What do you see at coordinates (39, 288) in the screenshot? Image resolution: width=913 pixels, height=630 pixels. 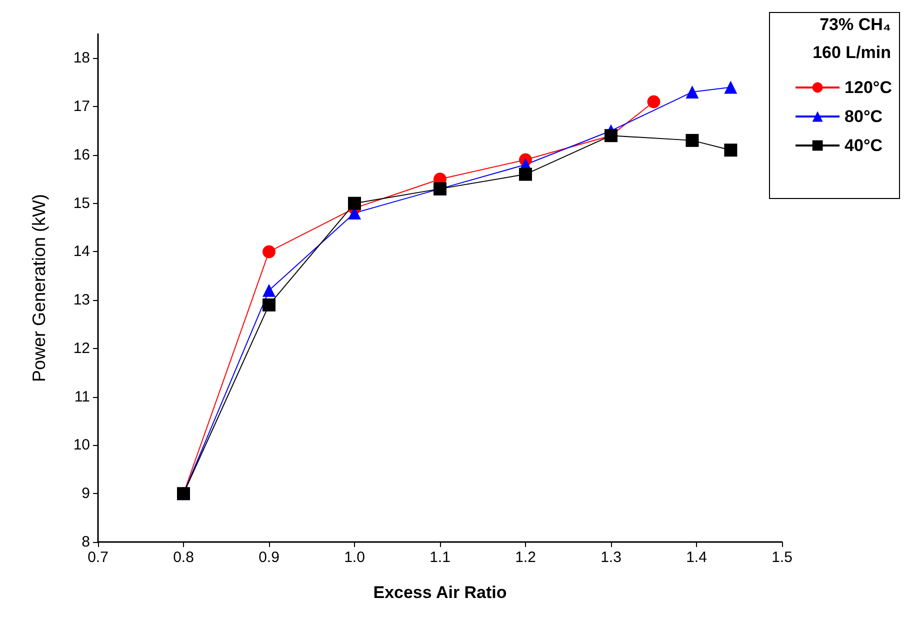 I see `y-axis-title: Power Generation (kW)` at bounding box center [39, 288].